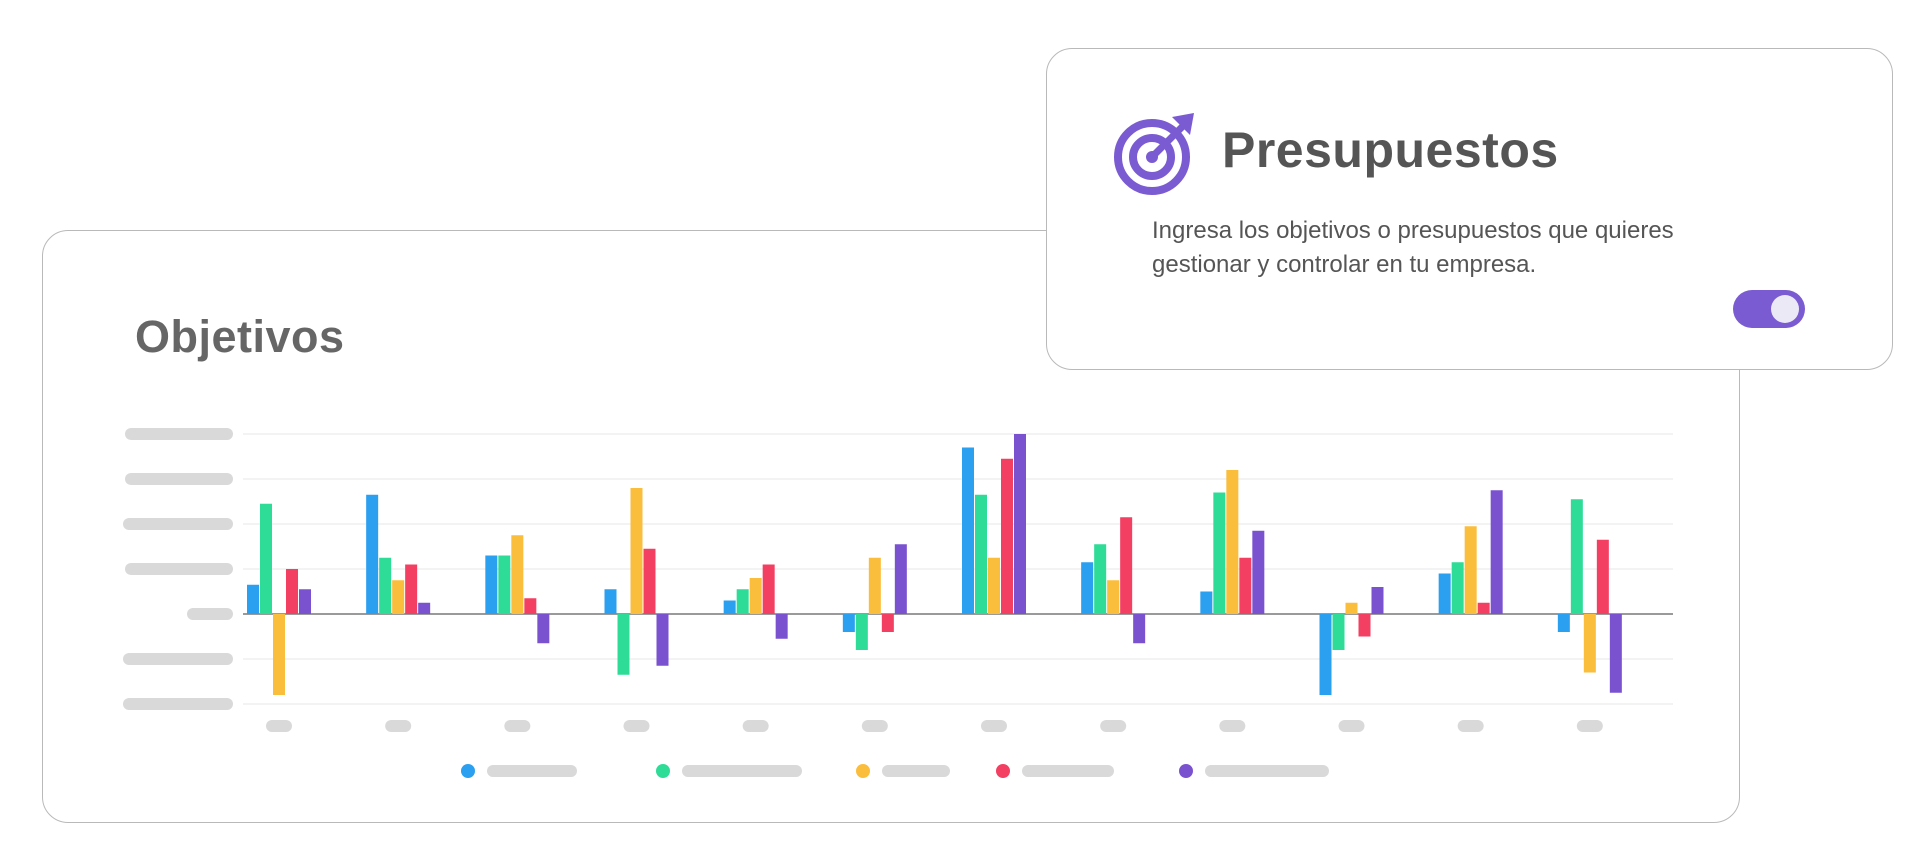 Image resolution: width=1920 pixels, height=858 pixels. I want to click on x-axis-tick-placeholders, so click(934, 726).